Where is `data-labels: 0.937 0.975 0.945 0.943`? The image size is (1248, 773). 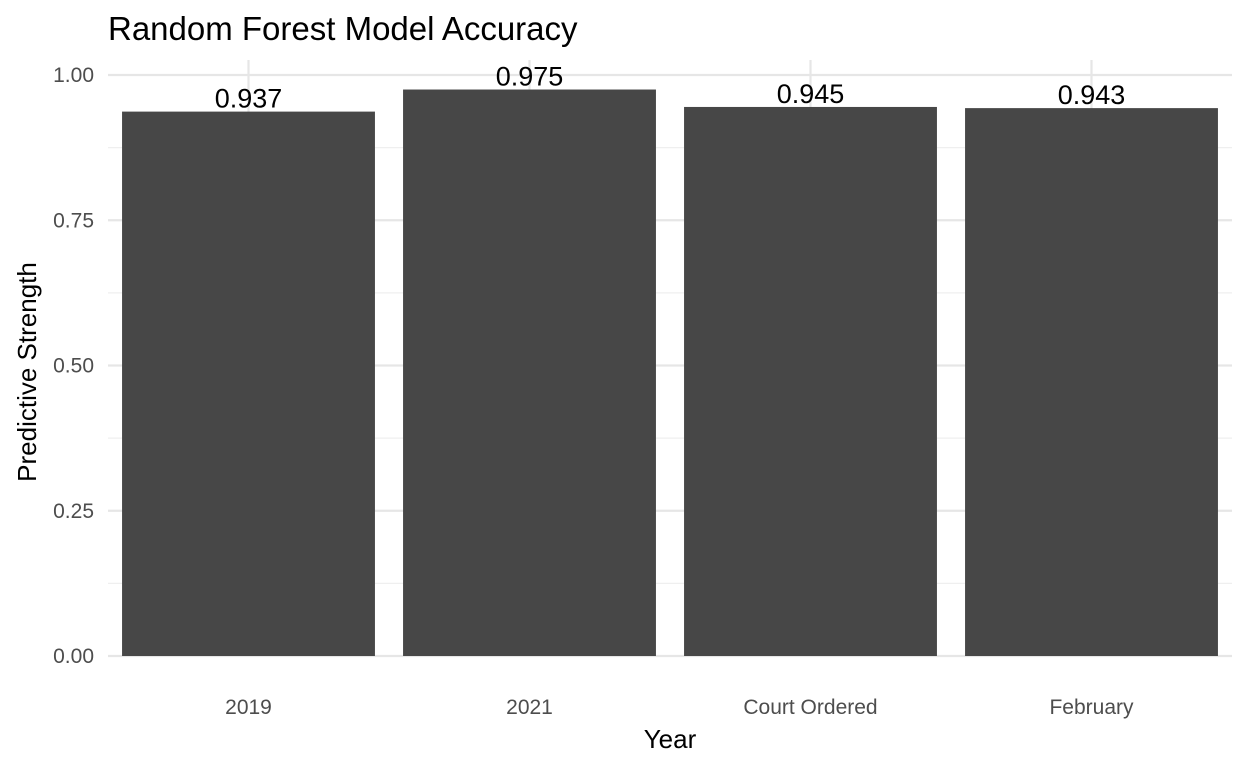
data-labels: 0.937 0.975 0.945 0.943 is located at coordinates (670, 88).